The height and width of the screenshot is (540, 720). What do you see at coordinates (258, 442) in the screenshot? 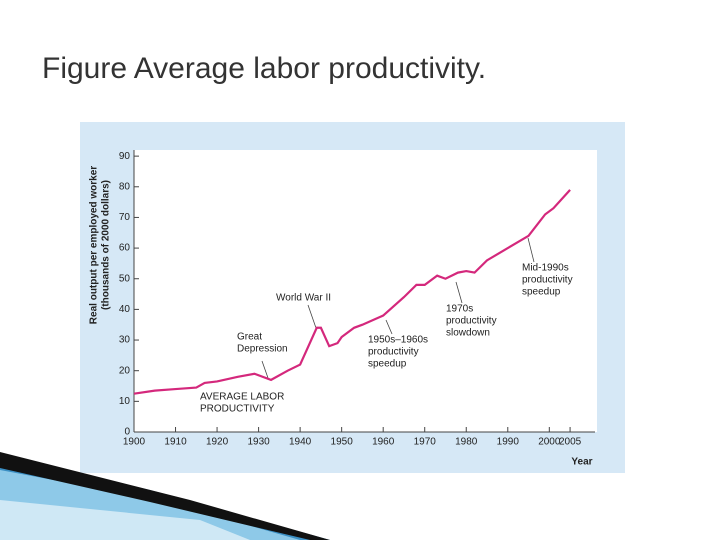
I see `x-tick-label: 1930` at bounding box center [258, 442].